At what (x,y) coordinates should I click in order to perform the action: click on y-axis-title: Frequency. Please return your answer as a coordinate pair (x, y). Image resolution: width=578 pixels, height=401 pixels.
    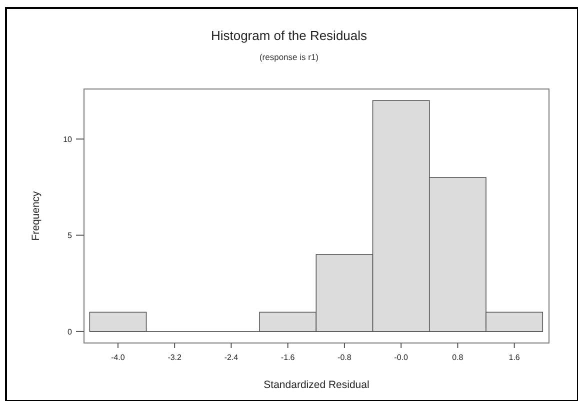
    Looking at the image, I should click on (36, 215).